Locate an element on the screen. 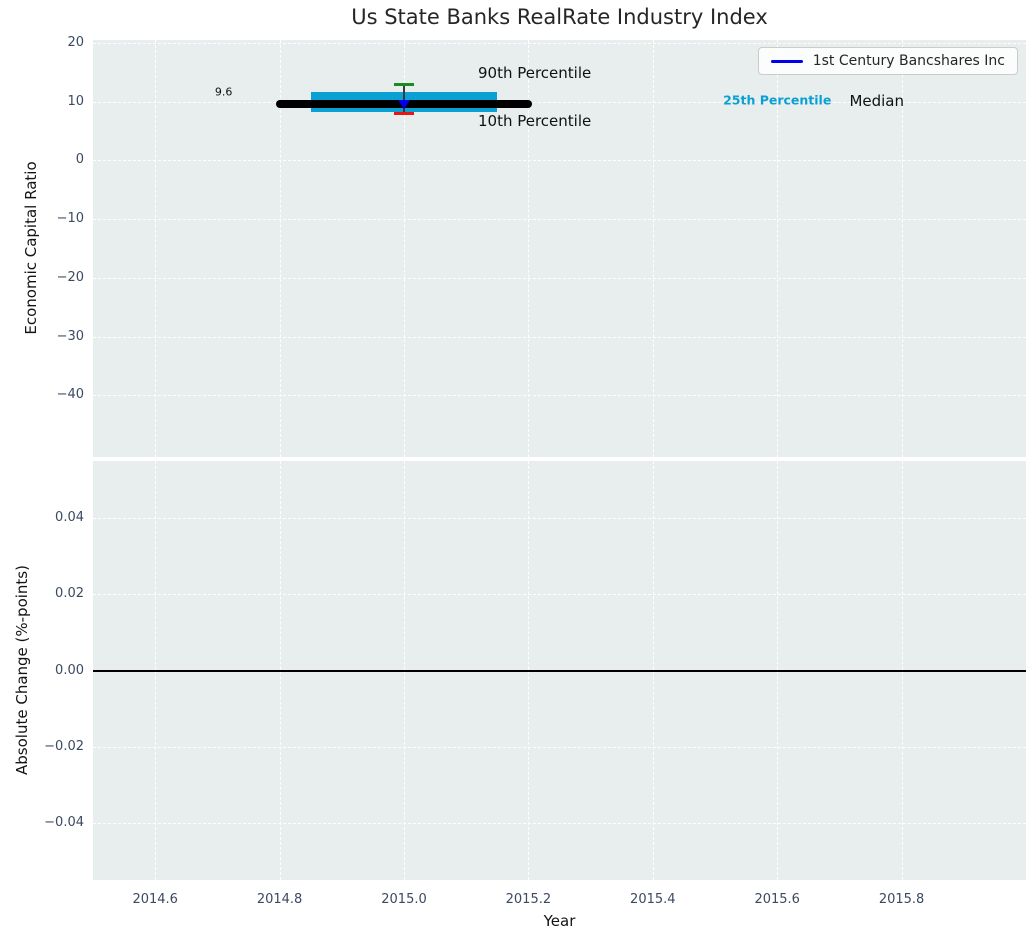 This screenshot has width=1034, height=942. legend: 1st Century Bancshares Inc is located at coordinates (887, 61).